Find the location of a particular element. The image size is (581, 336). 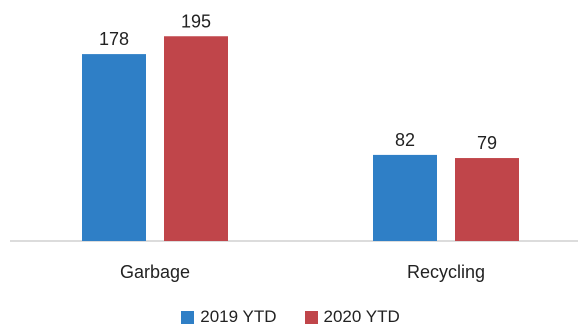

legend-item-2019: 2019 YTD is located at coordinates (229, 317).